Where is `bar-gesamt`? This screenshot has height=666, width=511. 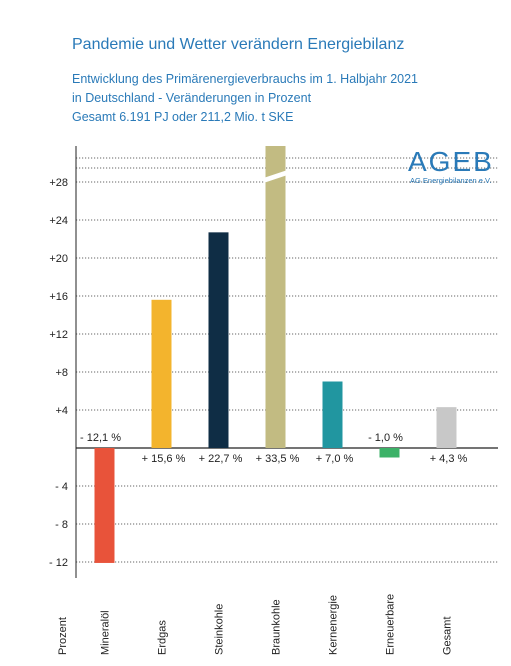
bar-gesamt is located at coordinates (446, 427).